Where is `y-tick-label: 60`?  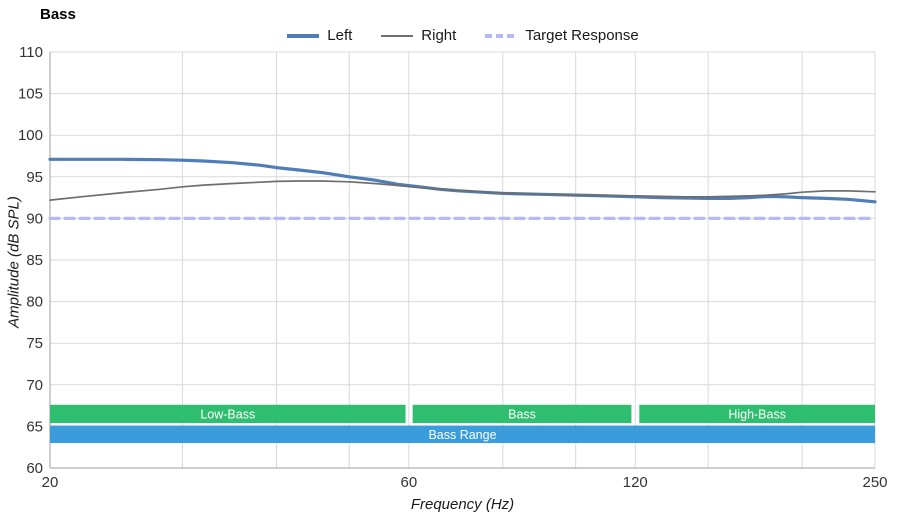
y-tick-label: 60 is located at coordinates (34, 468).